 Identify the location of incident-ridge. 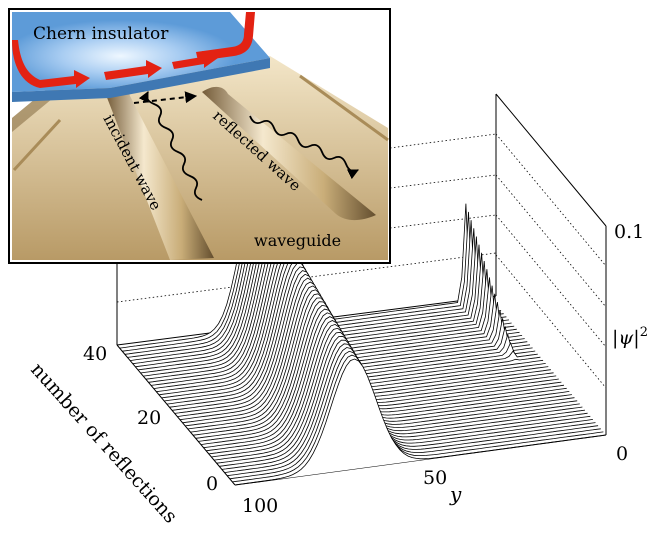
(160, 174).